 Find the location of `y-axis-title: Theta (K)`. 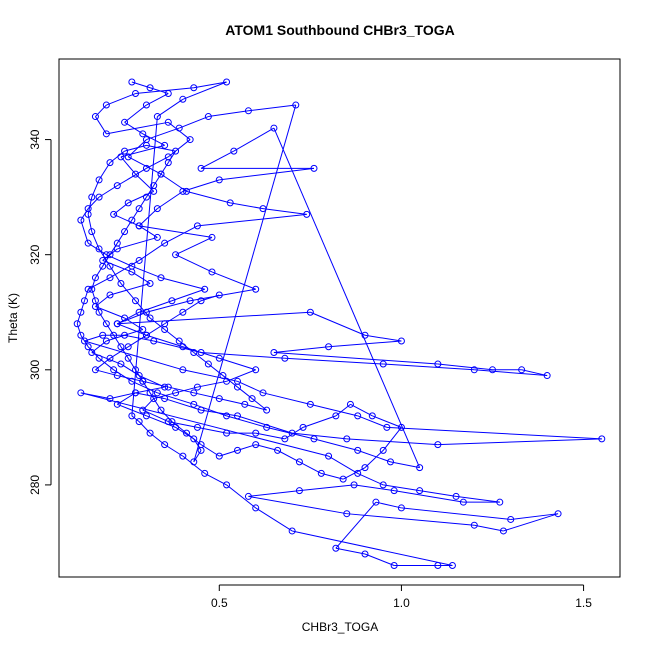

y-axis-title: Theta (K) is located at coordinates (13, 318).